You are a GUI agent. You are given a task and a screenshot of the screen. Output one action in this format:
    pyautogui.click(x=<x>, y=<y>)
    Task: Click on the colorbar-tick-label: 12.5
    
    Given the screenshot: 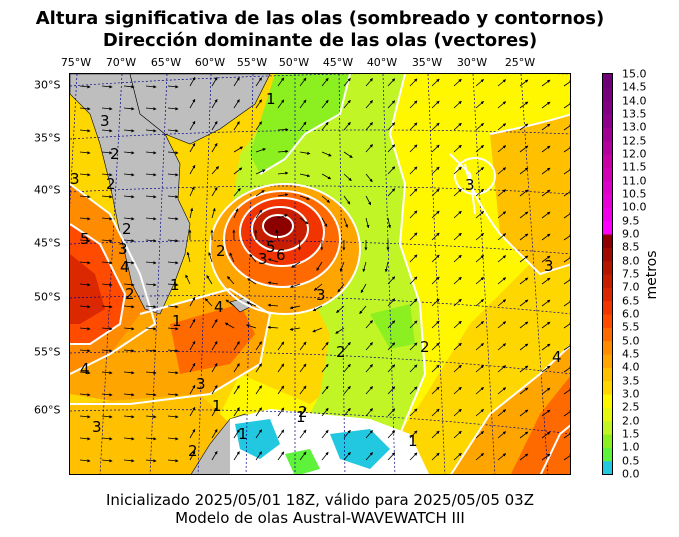 What is the action you would take?
    pyautogui.click(x=634, y=141)
    